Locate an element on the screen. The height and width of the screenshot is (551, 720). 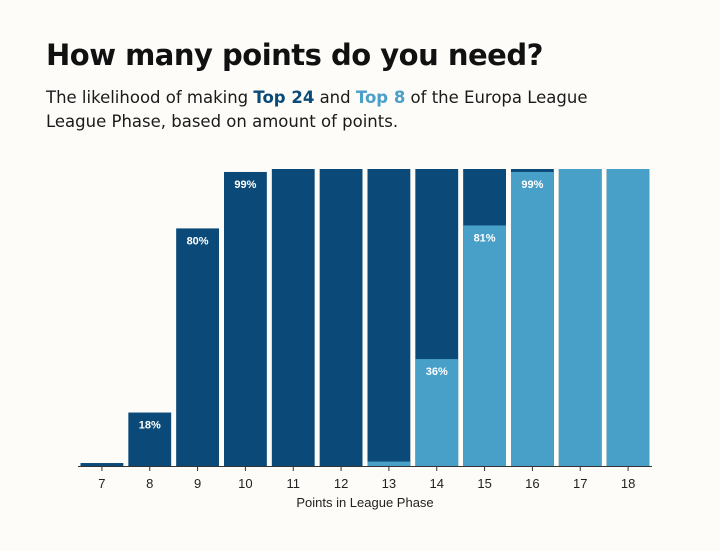
x-tick-label-16: 16 is located at coordinates (532, 483).